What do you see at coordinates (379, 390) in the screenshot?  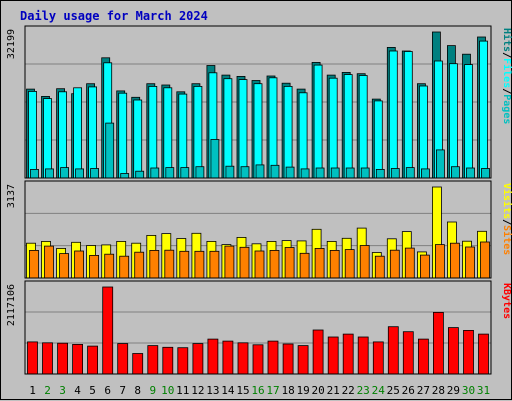 I see `day-label-24: 24` at bounding box center [379, 390].